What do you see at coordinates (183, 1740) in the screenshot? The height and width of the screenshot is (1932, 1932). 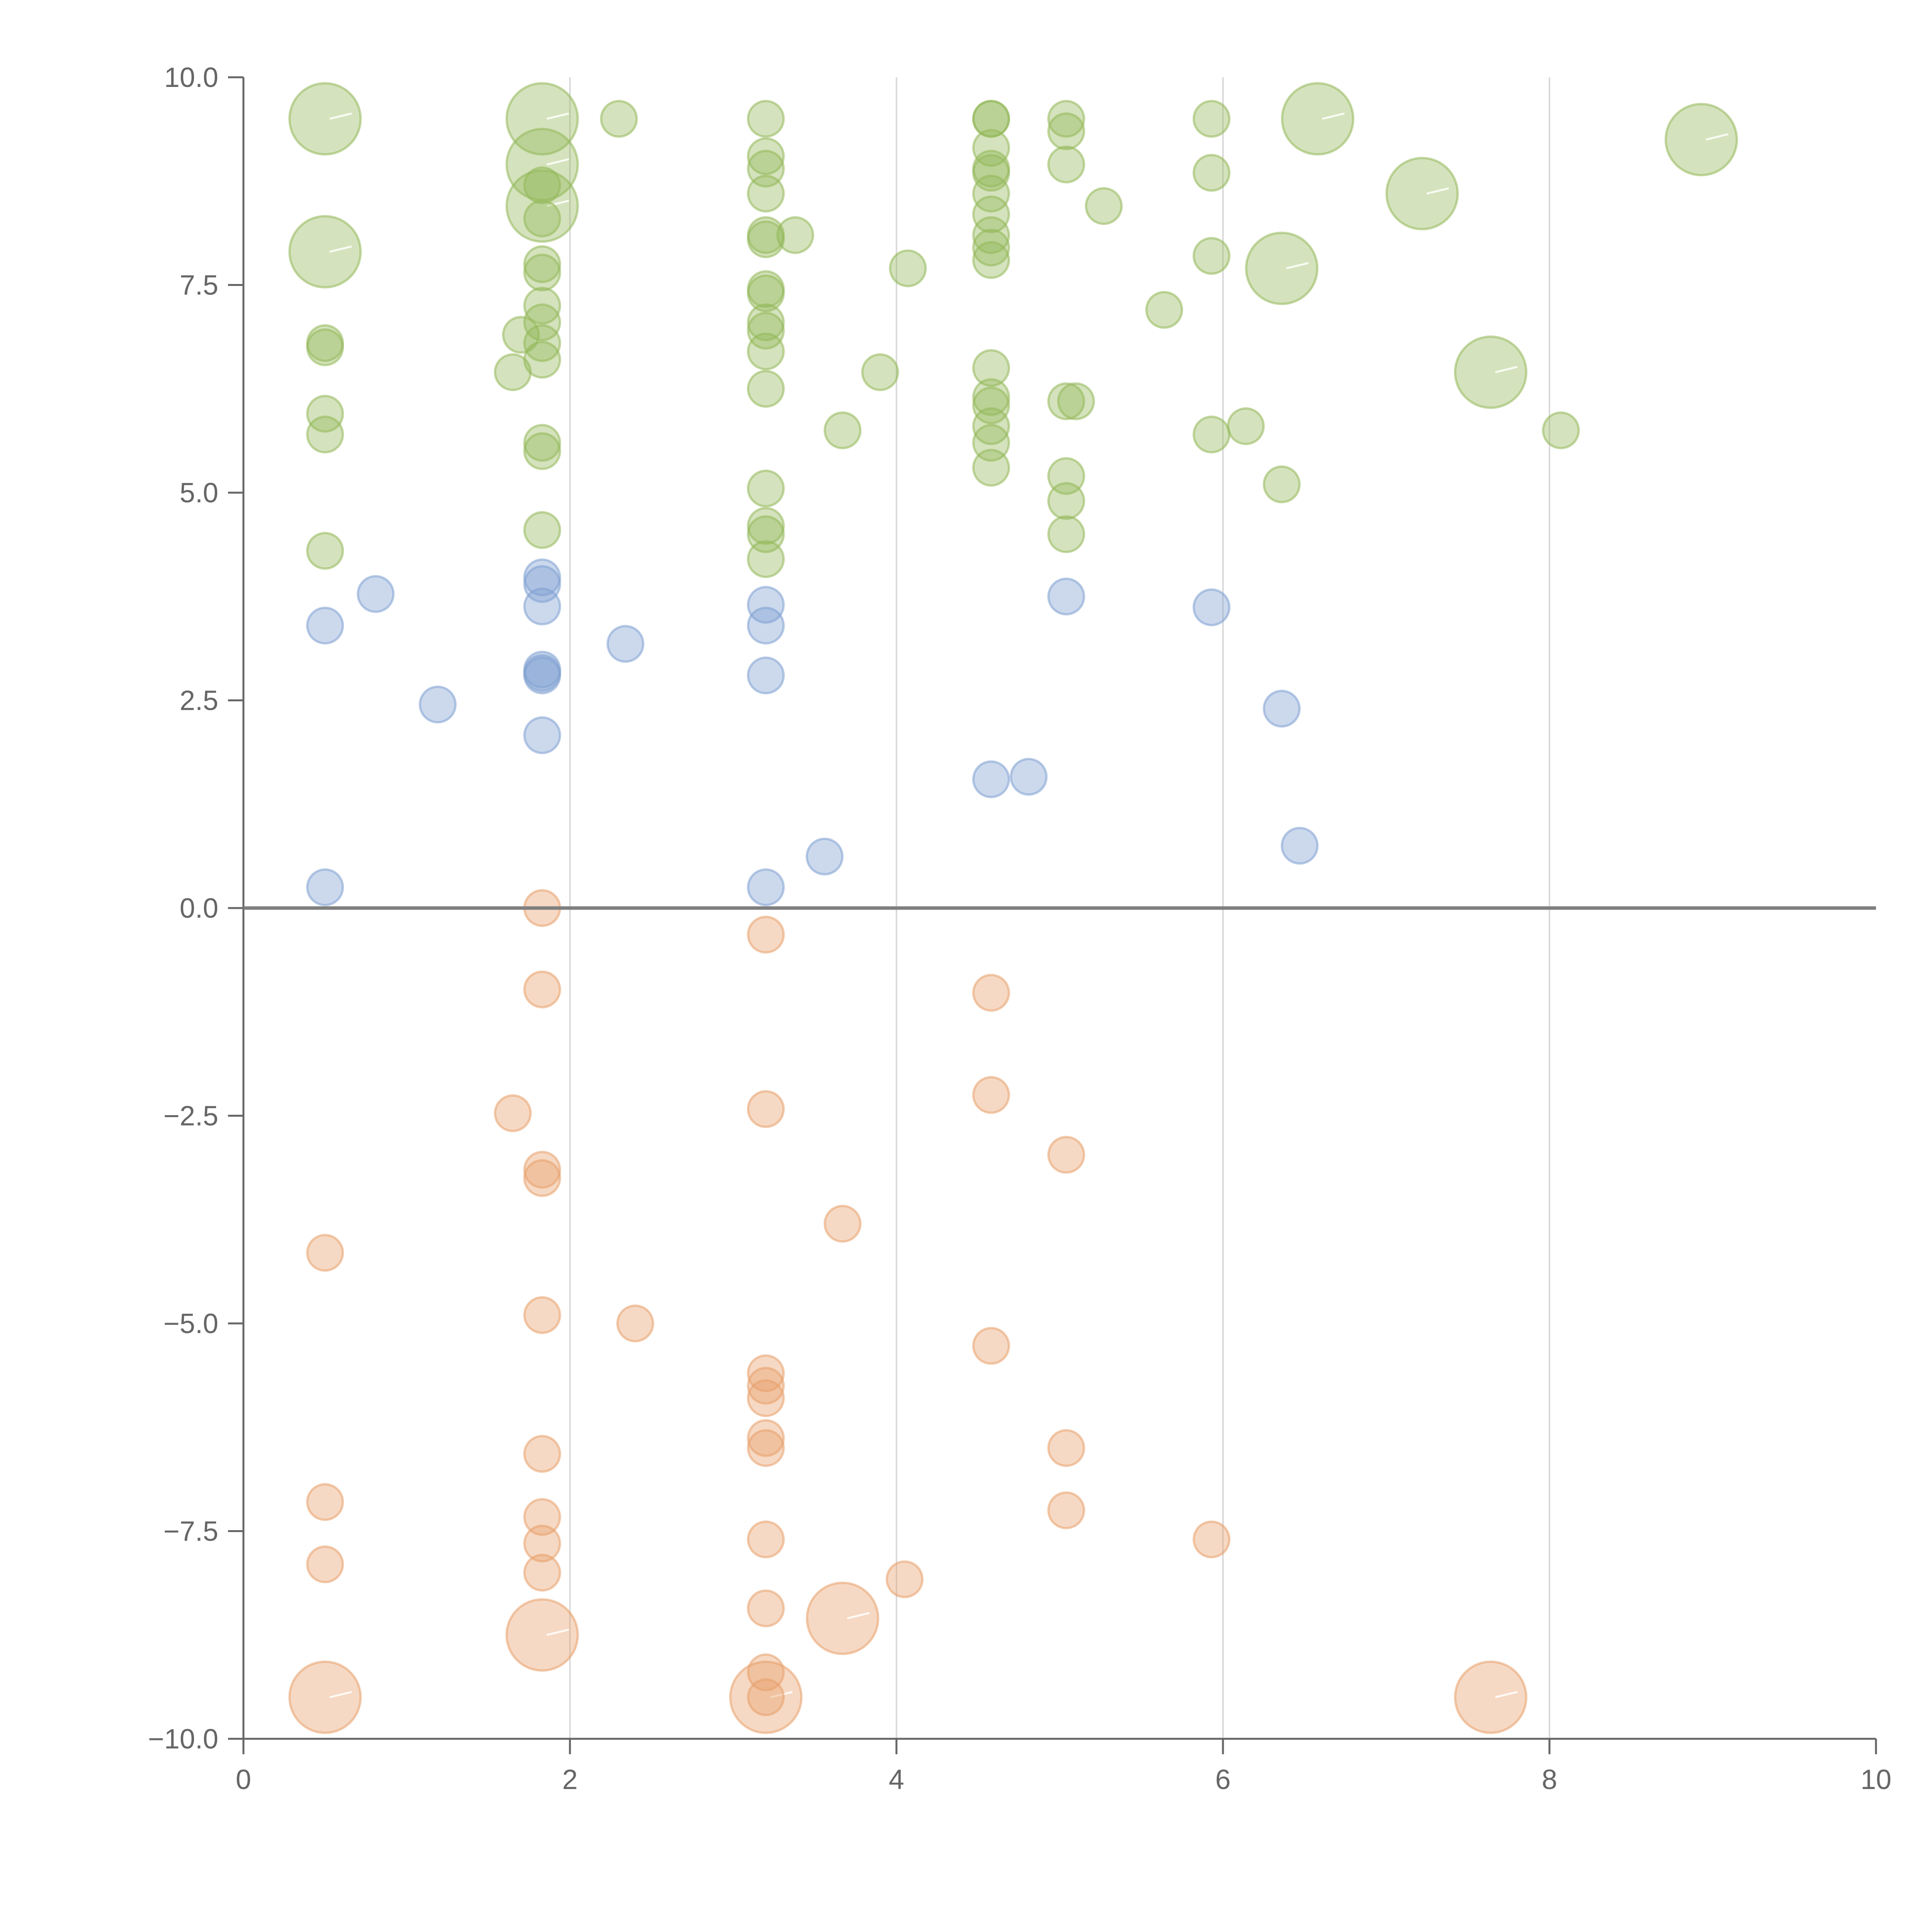 I see `y-tick-label: −10.0` at bounding box center [183, 1740].